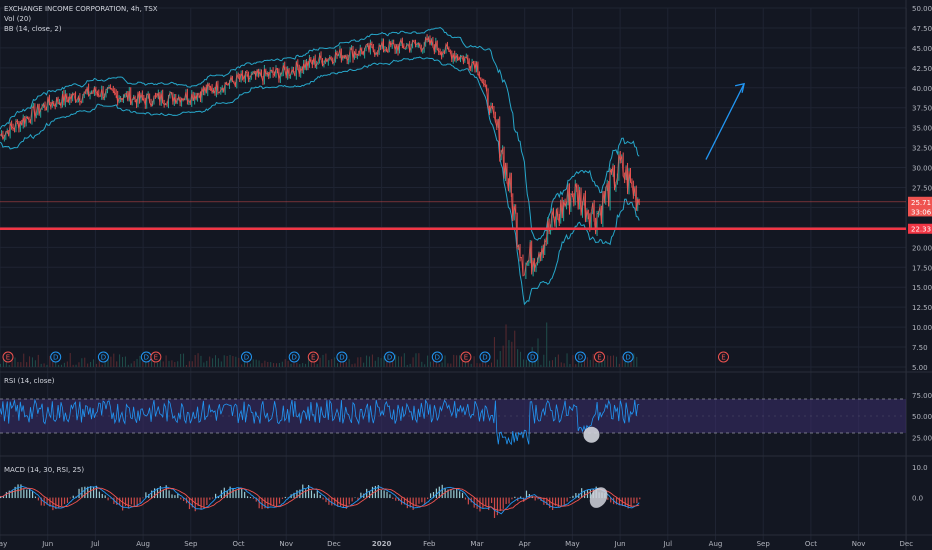  Describe the element at coordinates (922, 189) in the screenshot. I see `price-tick-label: 27.50` at that location.